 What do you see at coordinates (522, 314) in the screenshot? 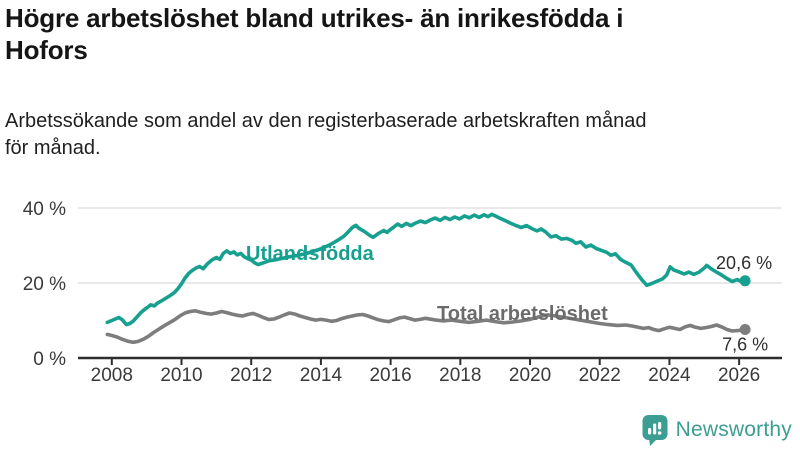
I see `series-label-total: Total arbetslöshet` at bounding box center [522, 314].